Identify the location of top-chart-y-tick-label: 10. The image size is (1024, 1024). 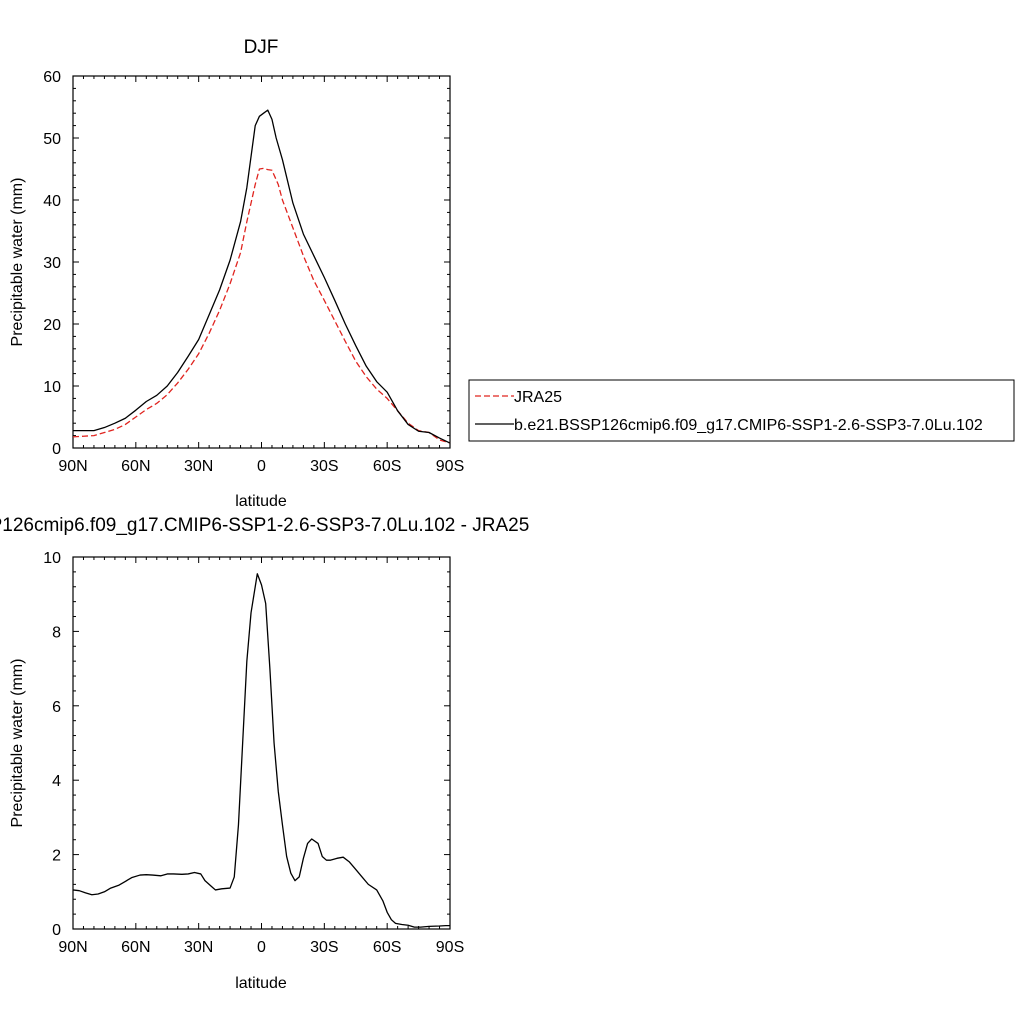
(52, 387).